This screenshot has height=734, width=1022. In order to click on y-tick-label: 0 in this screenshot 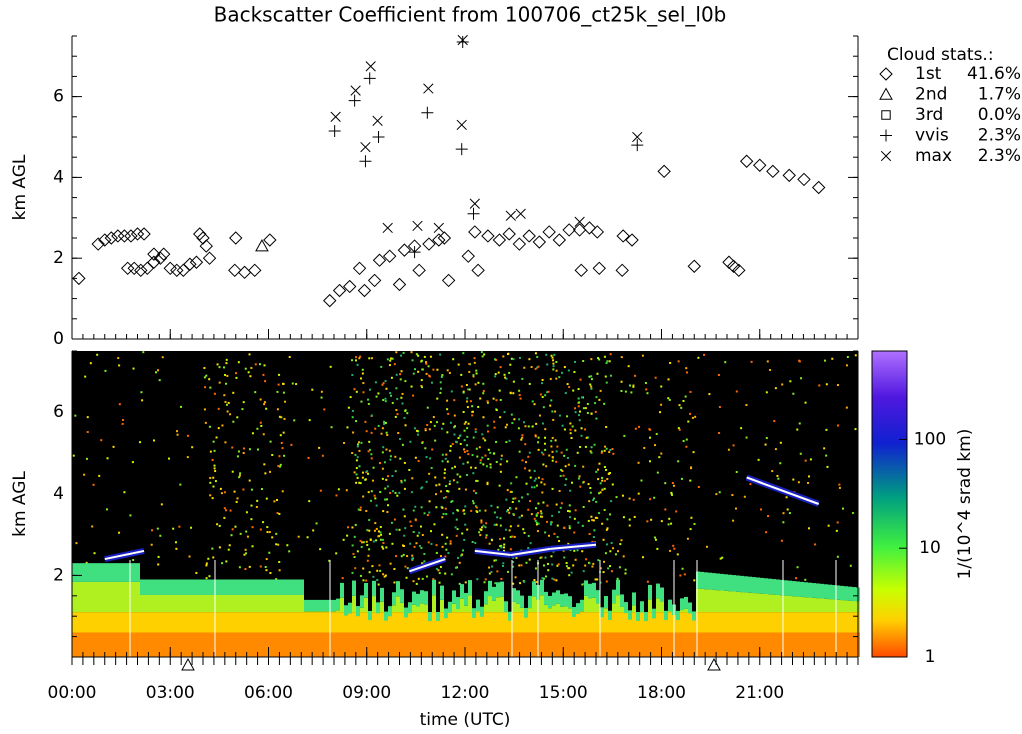, I will do `click(58, 339)`.